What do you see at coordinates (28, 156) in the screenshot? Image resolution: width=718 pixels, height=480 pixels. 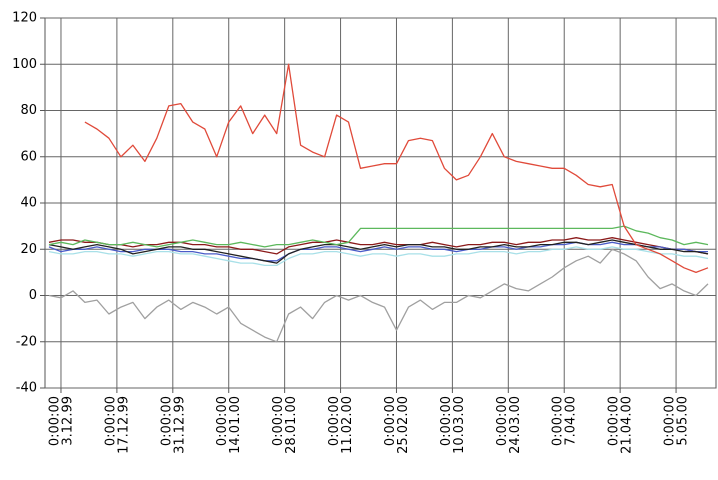 I see `y-tick-label: 60` at bounding box center [28, 156].